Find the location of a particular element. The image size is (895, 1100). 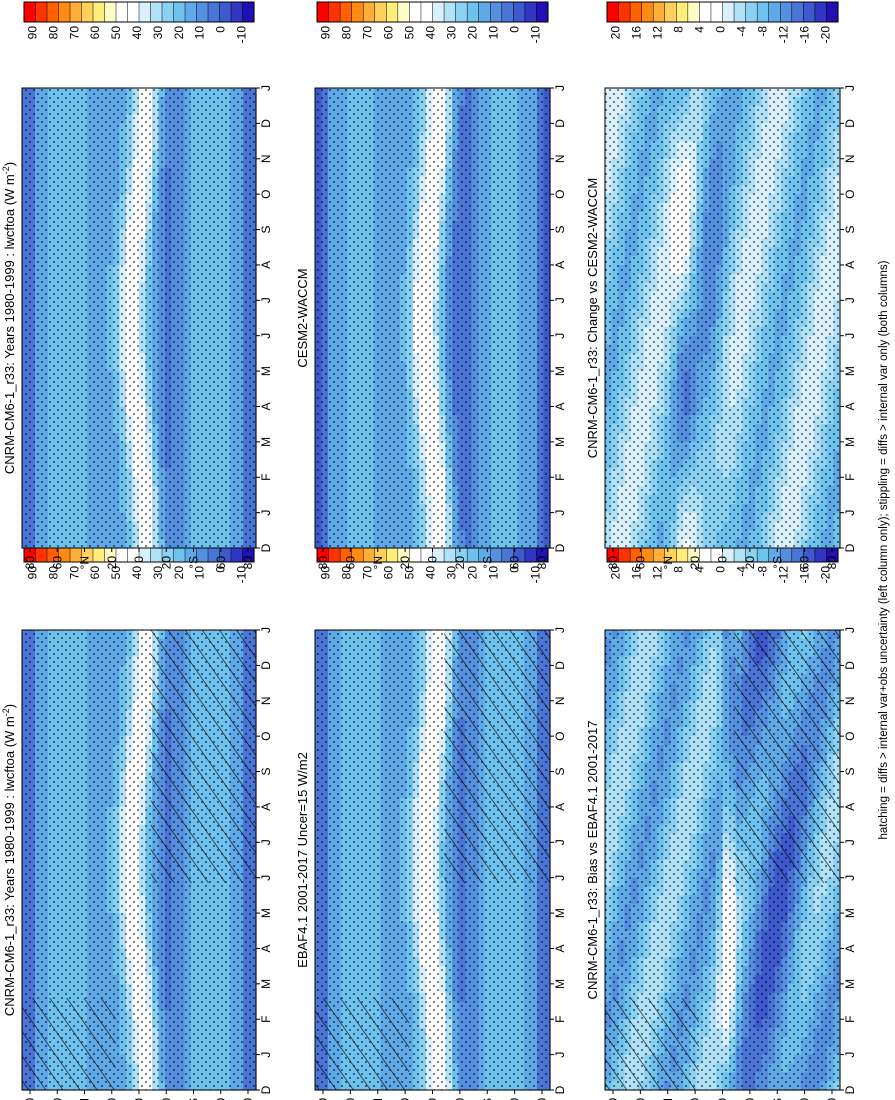

colorbar: 90 80 70 60 50 40 30 20 10 0 -10 is located at coordinates (139, 22).